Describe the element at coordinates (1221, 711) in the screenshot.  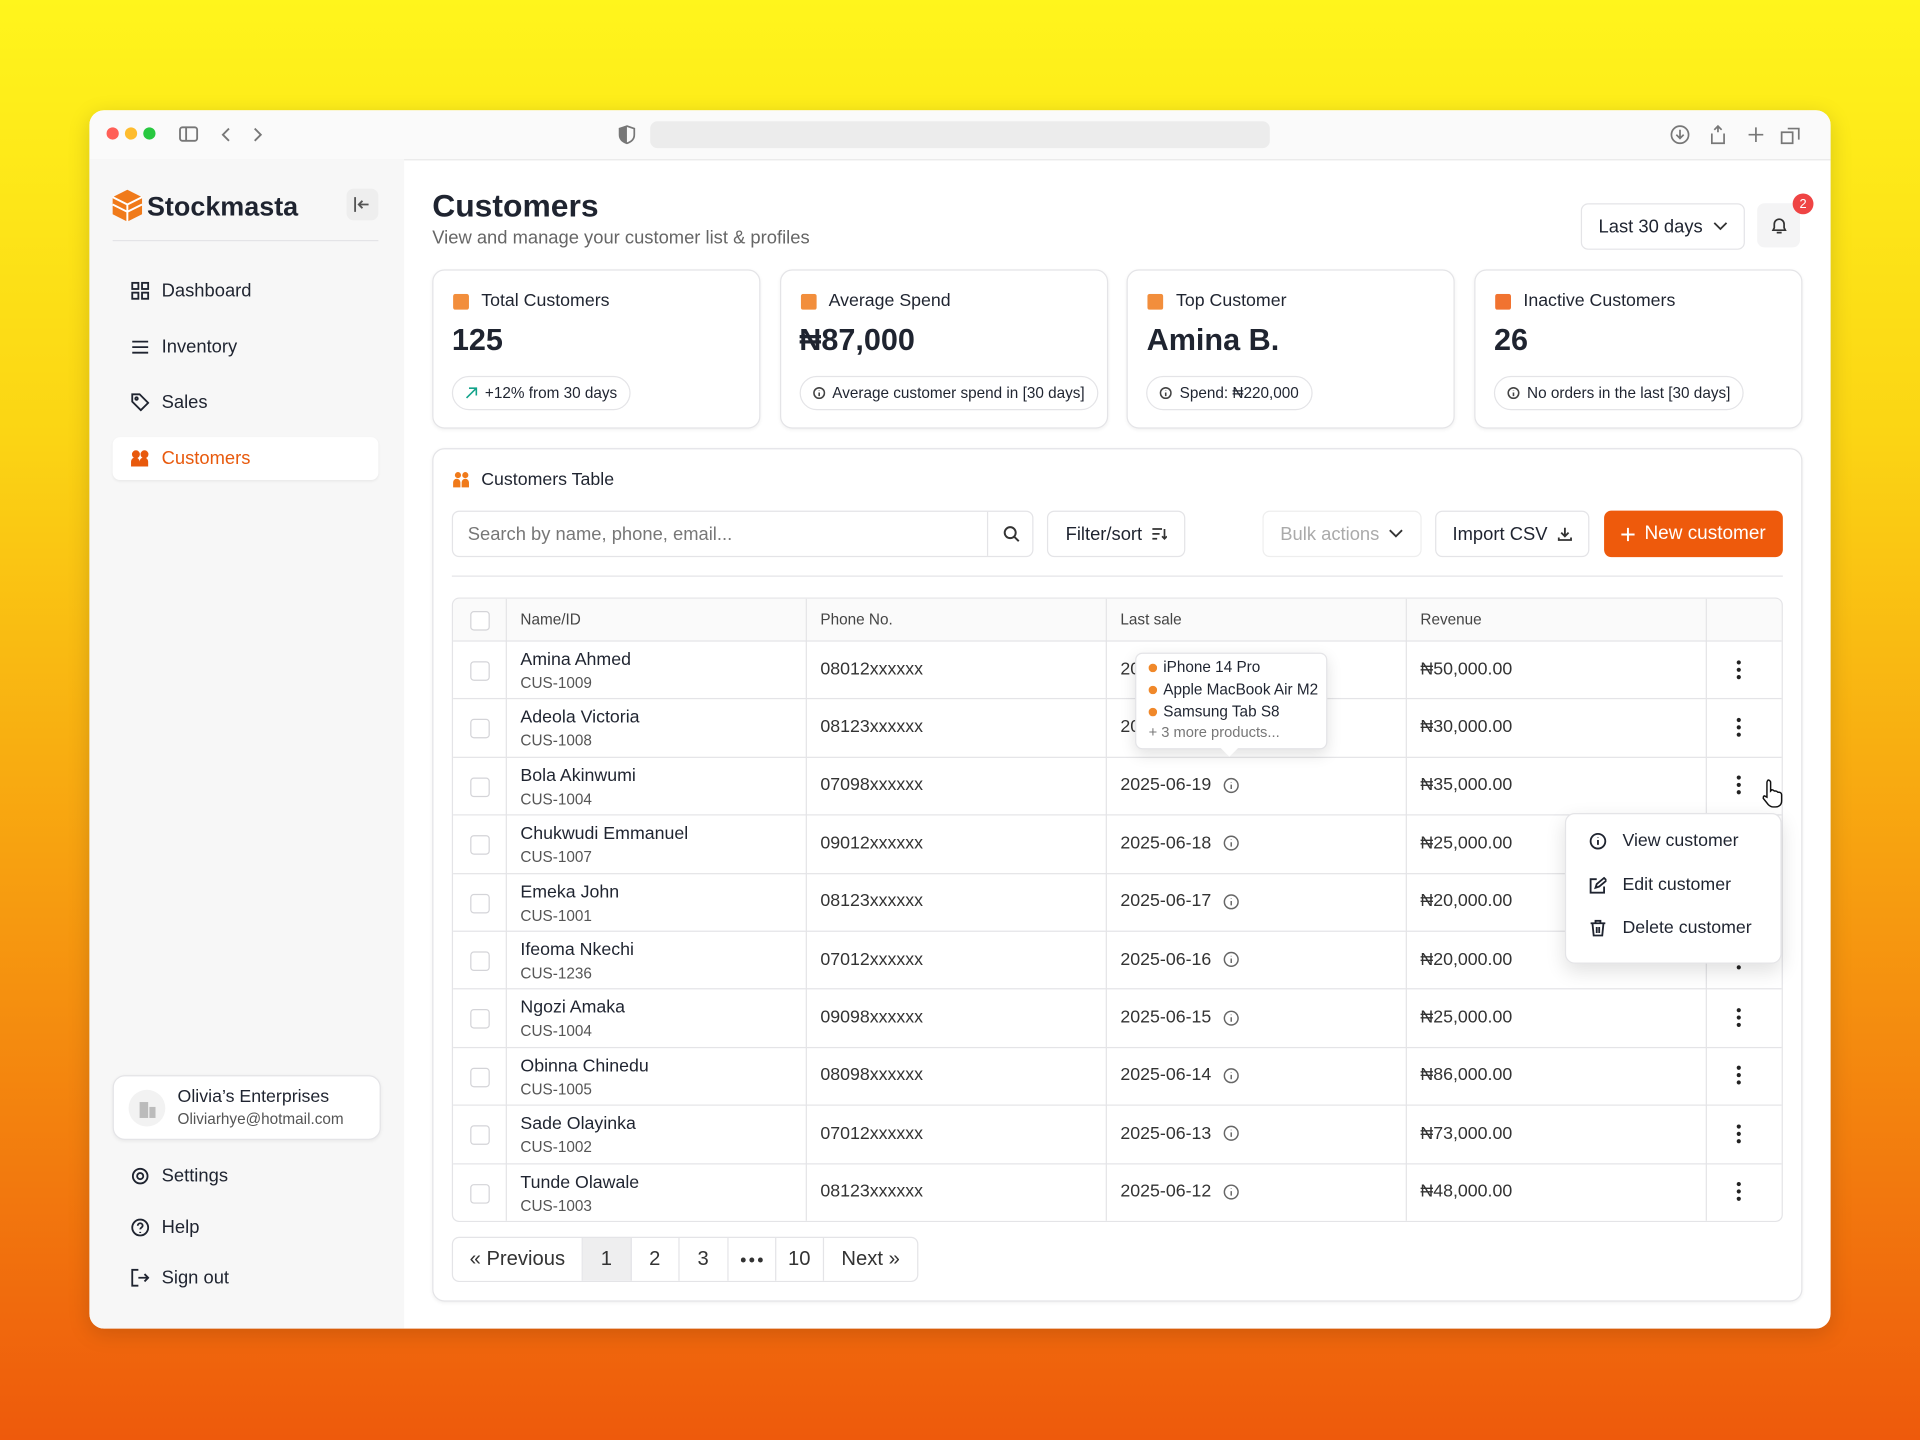
I see `tooltip-item-text: Samsung Tab S8` at that location.